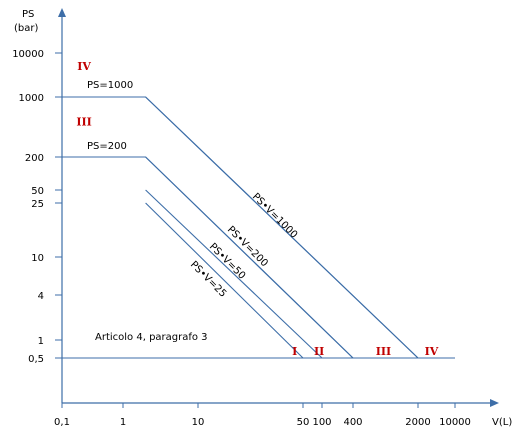  I want to click on y-tick-label: 1000, so click(31, 98).